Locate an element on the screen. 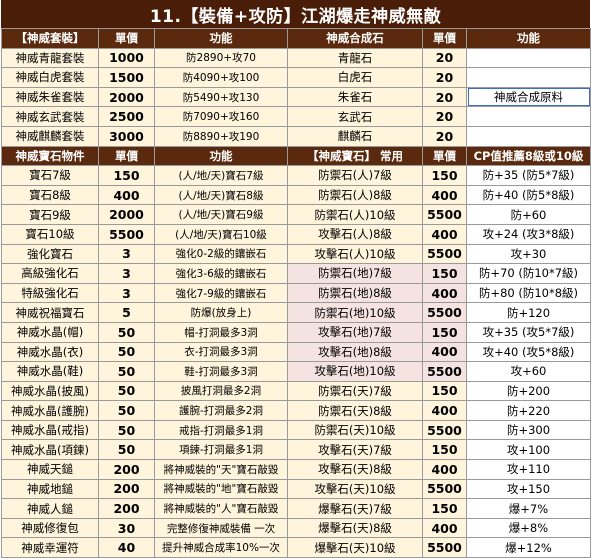 This screenshot has height=558, width=591. stone-name-cell: 攻擊石(地)10級 is located at coordinates (355, 371).